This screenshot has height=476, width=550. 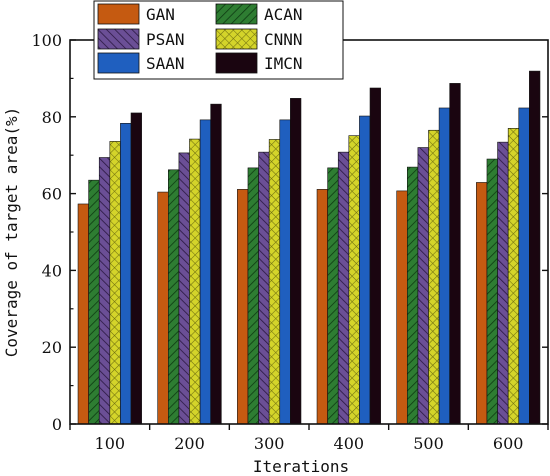 I want to click on legend-label-cnnn: CNNN, so click(x=283, y=39).